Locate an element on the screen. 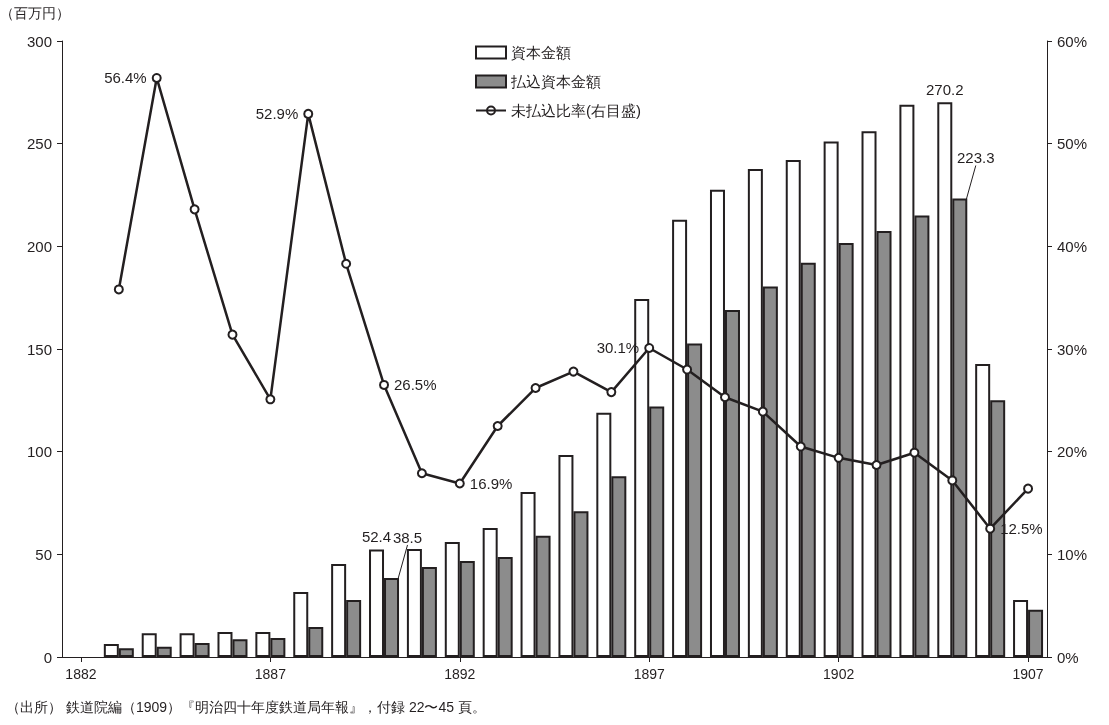 This screenshot has height=725, width=1109. y-tick-label: 100 is located at coordinates (39, 452).